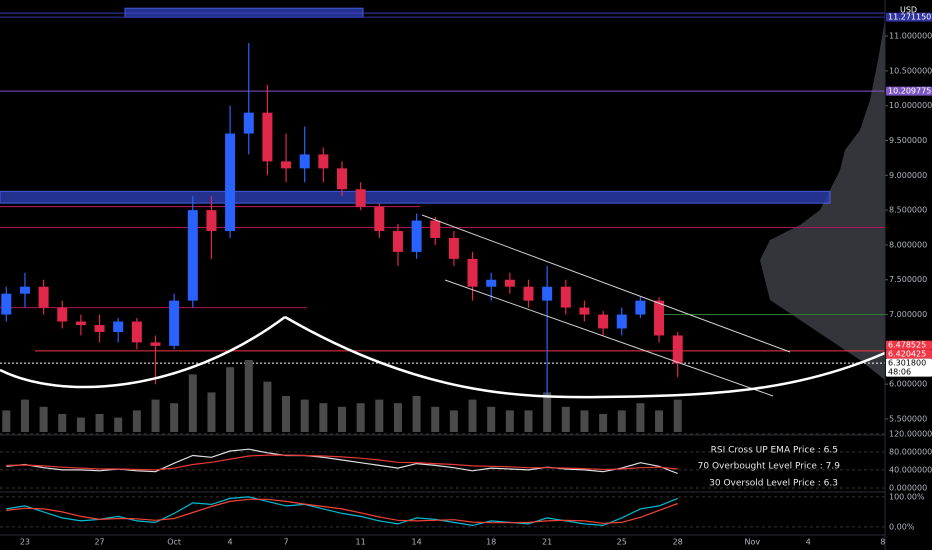  What do you see at coordinates (908, 487) in the screenshot?
I see `pane-tick-label: 0.000000` at bounding box center [908, 487].